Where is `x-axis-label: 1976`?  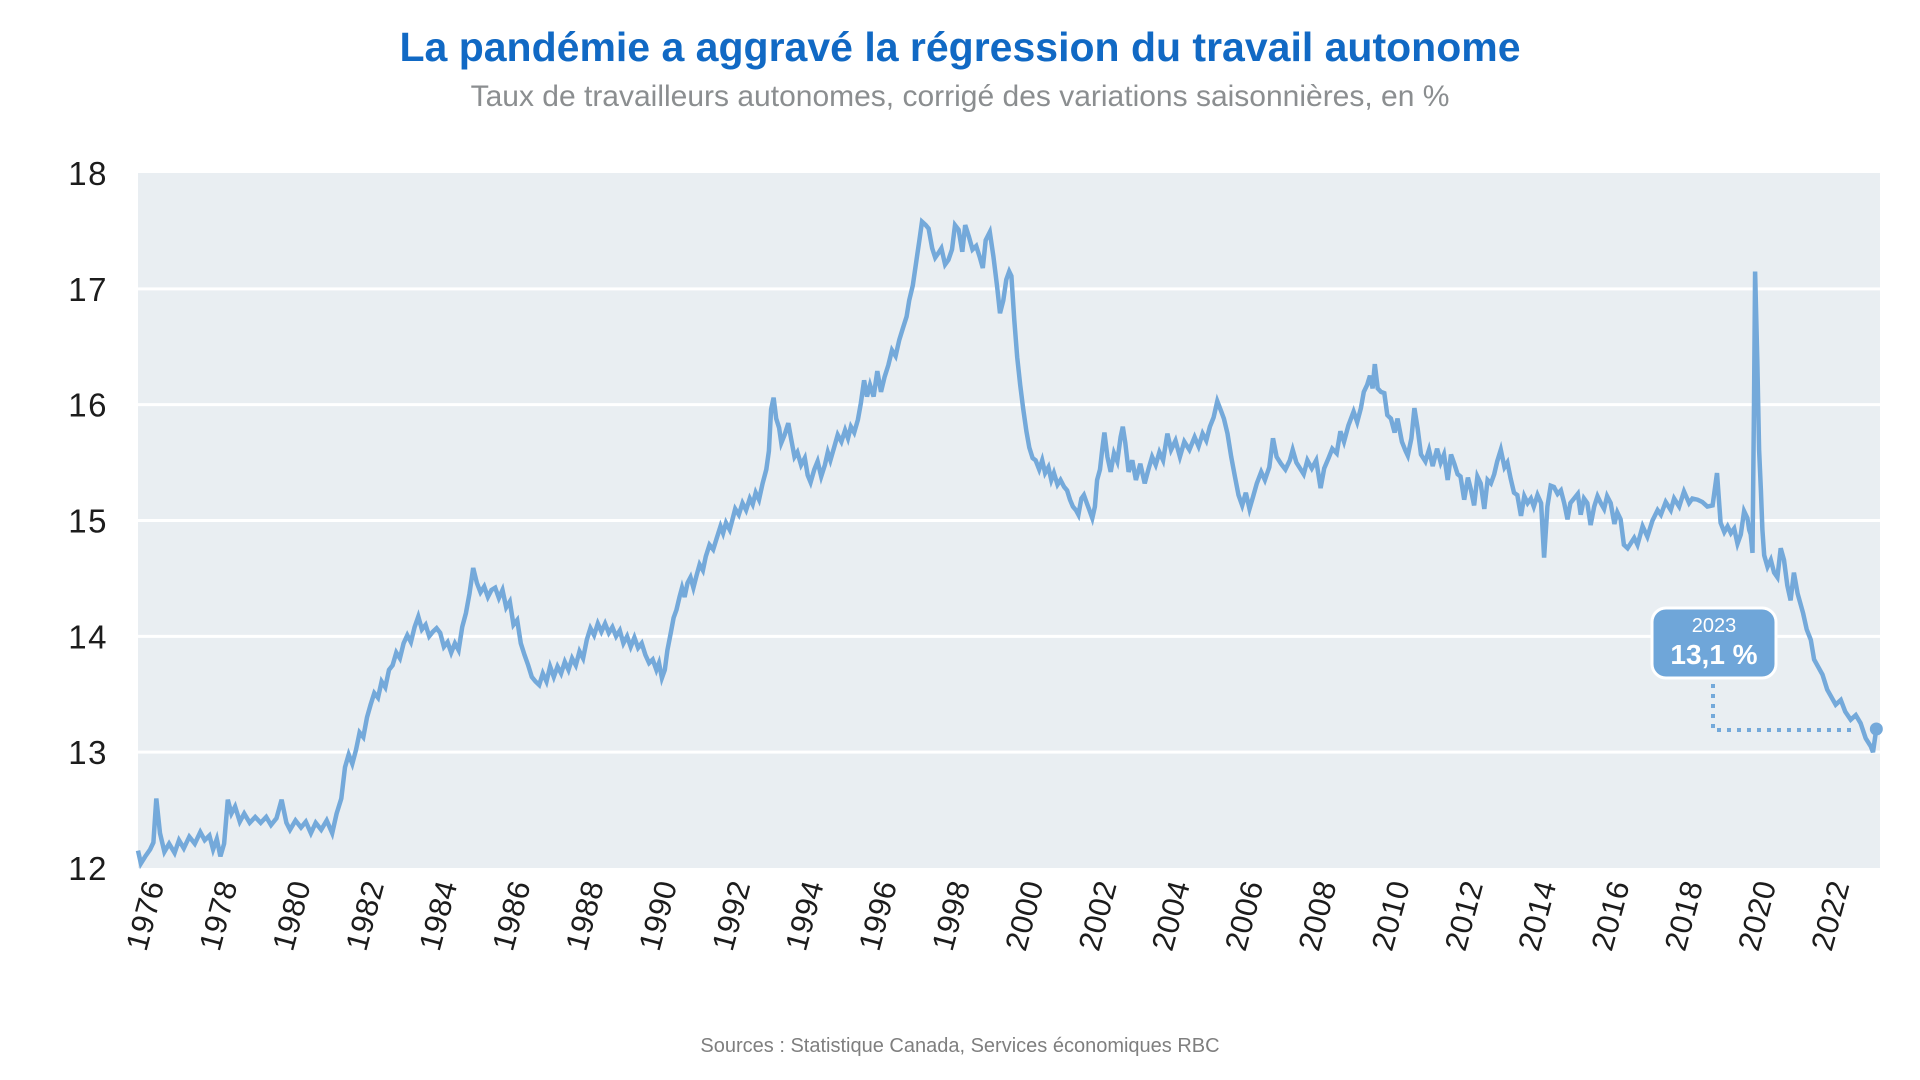
x-axis-label: 1976 is located at coordinates (145, 916).